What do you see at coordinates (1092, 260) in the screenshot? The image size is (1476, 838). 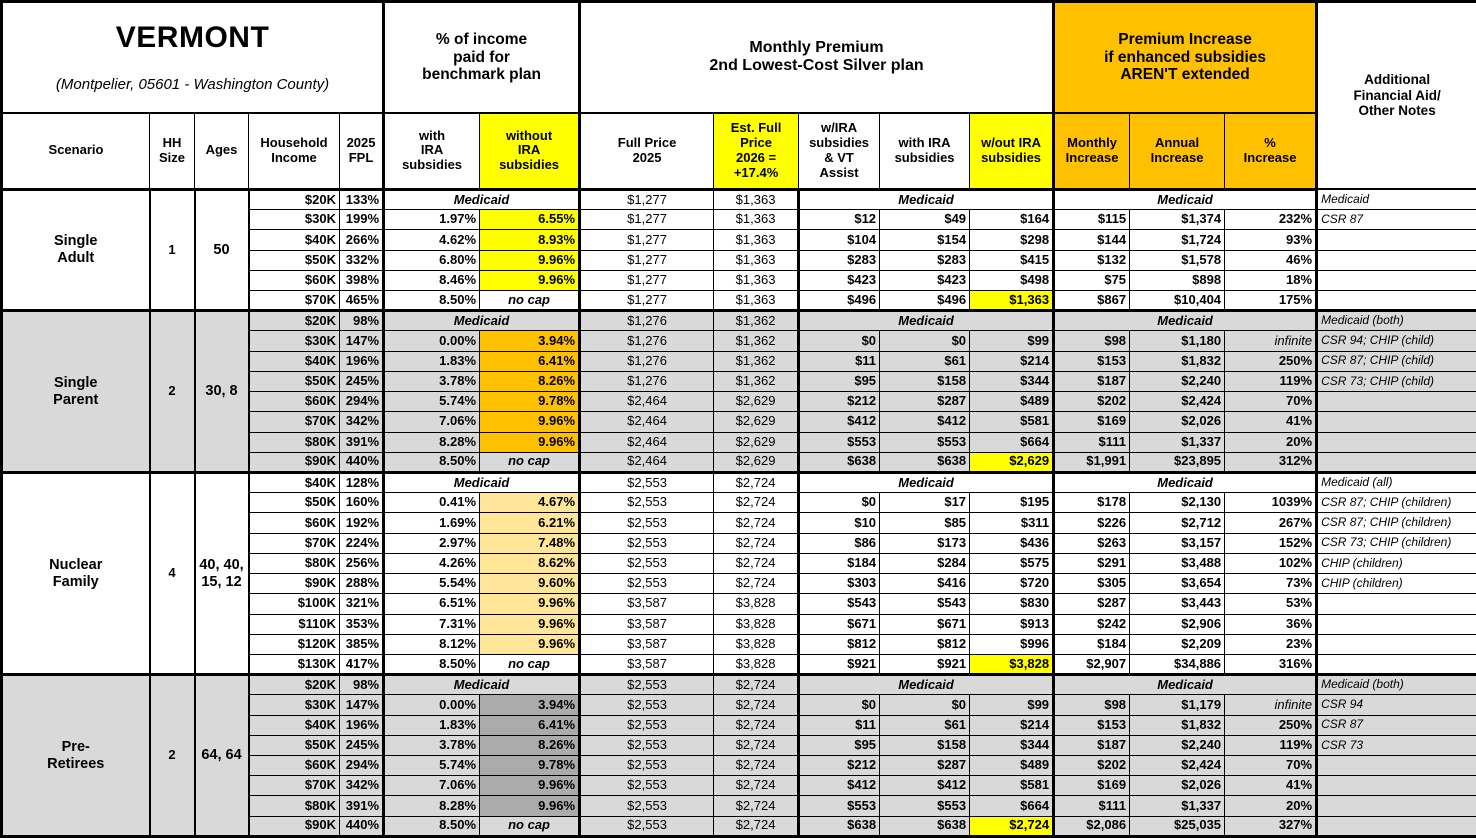 I see `monthly-increase-cell: $132` at bounding box center [1092, 260].